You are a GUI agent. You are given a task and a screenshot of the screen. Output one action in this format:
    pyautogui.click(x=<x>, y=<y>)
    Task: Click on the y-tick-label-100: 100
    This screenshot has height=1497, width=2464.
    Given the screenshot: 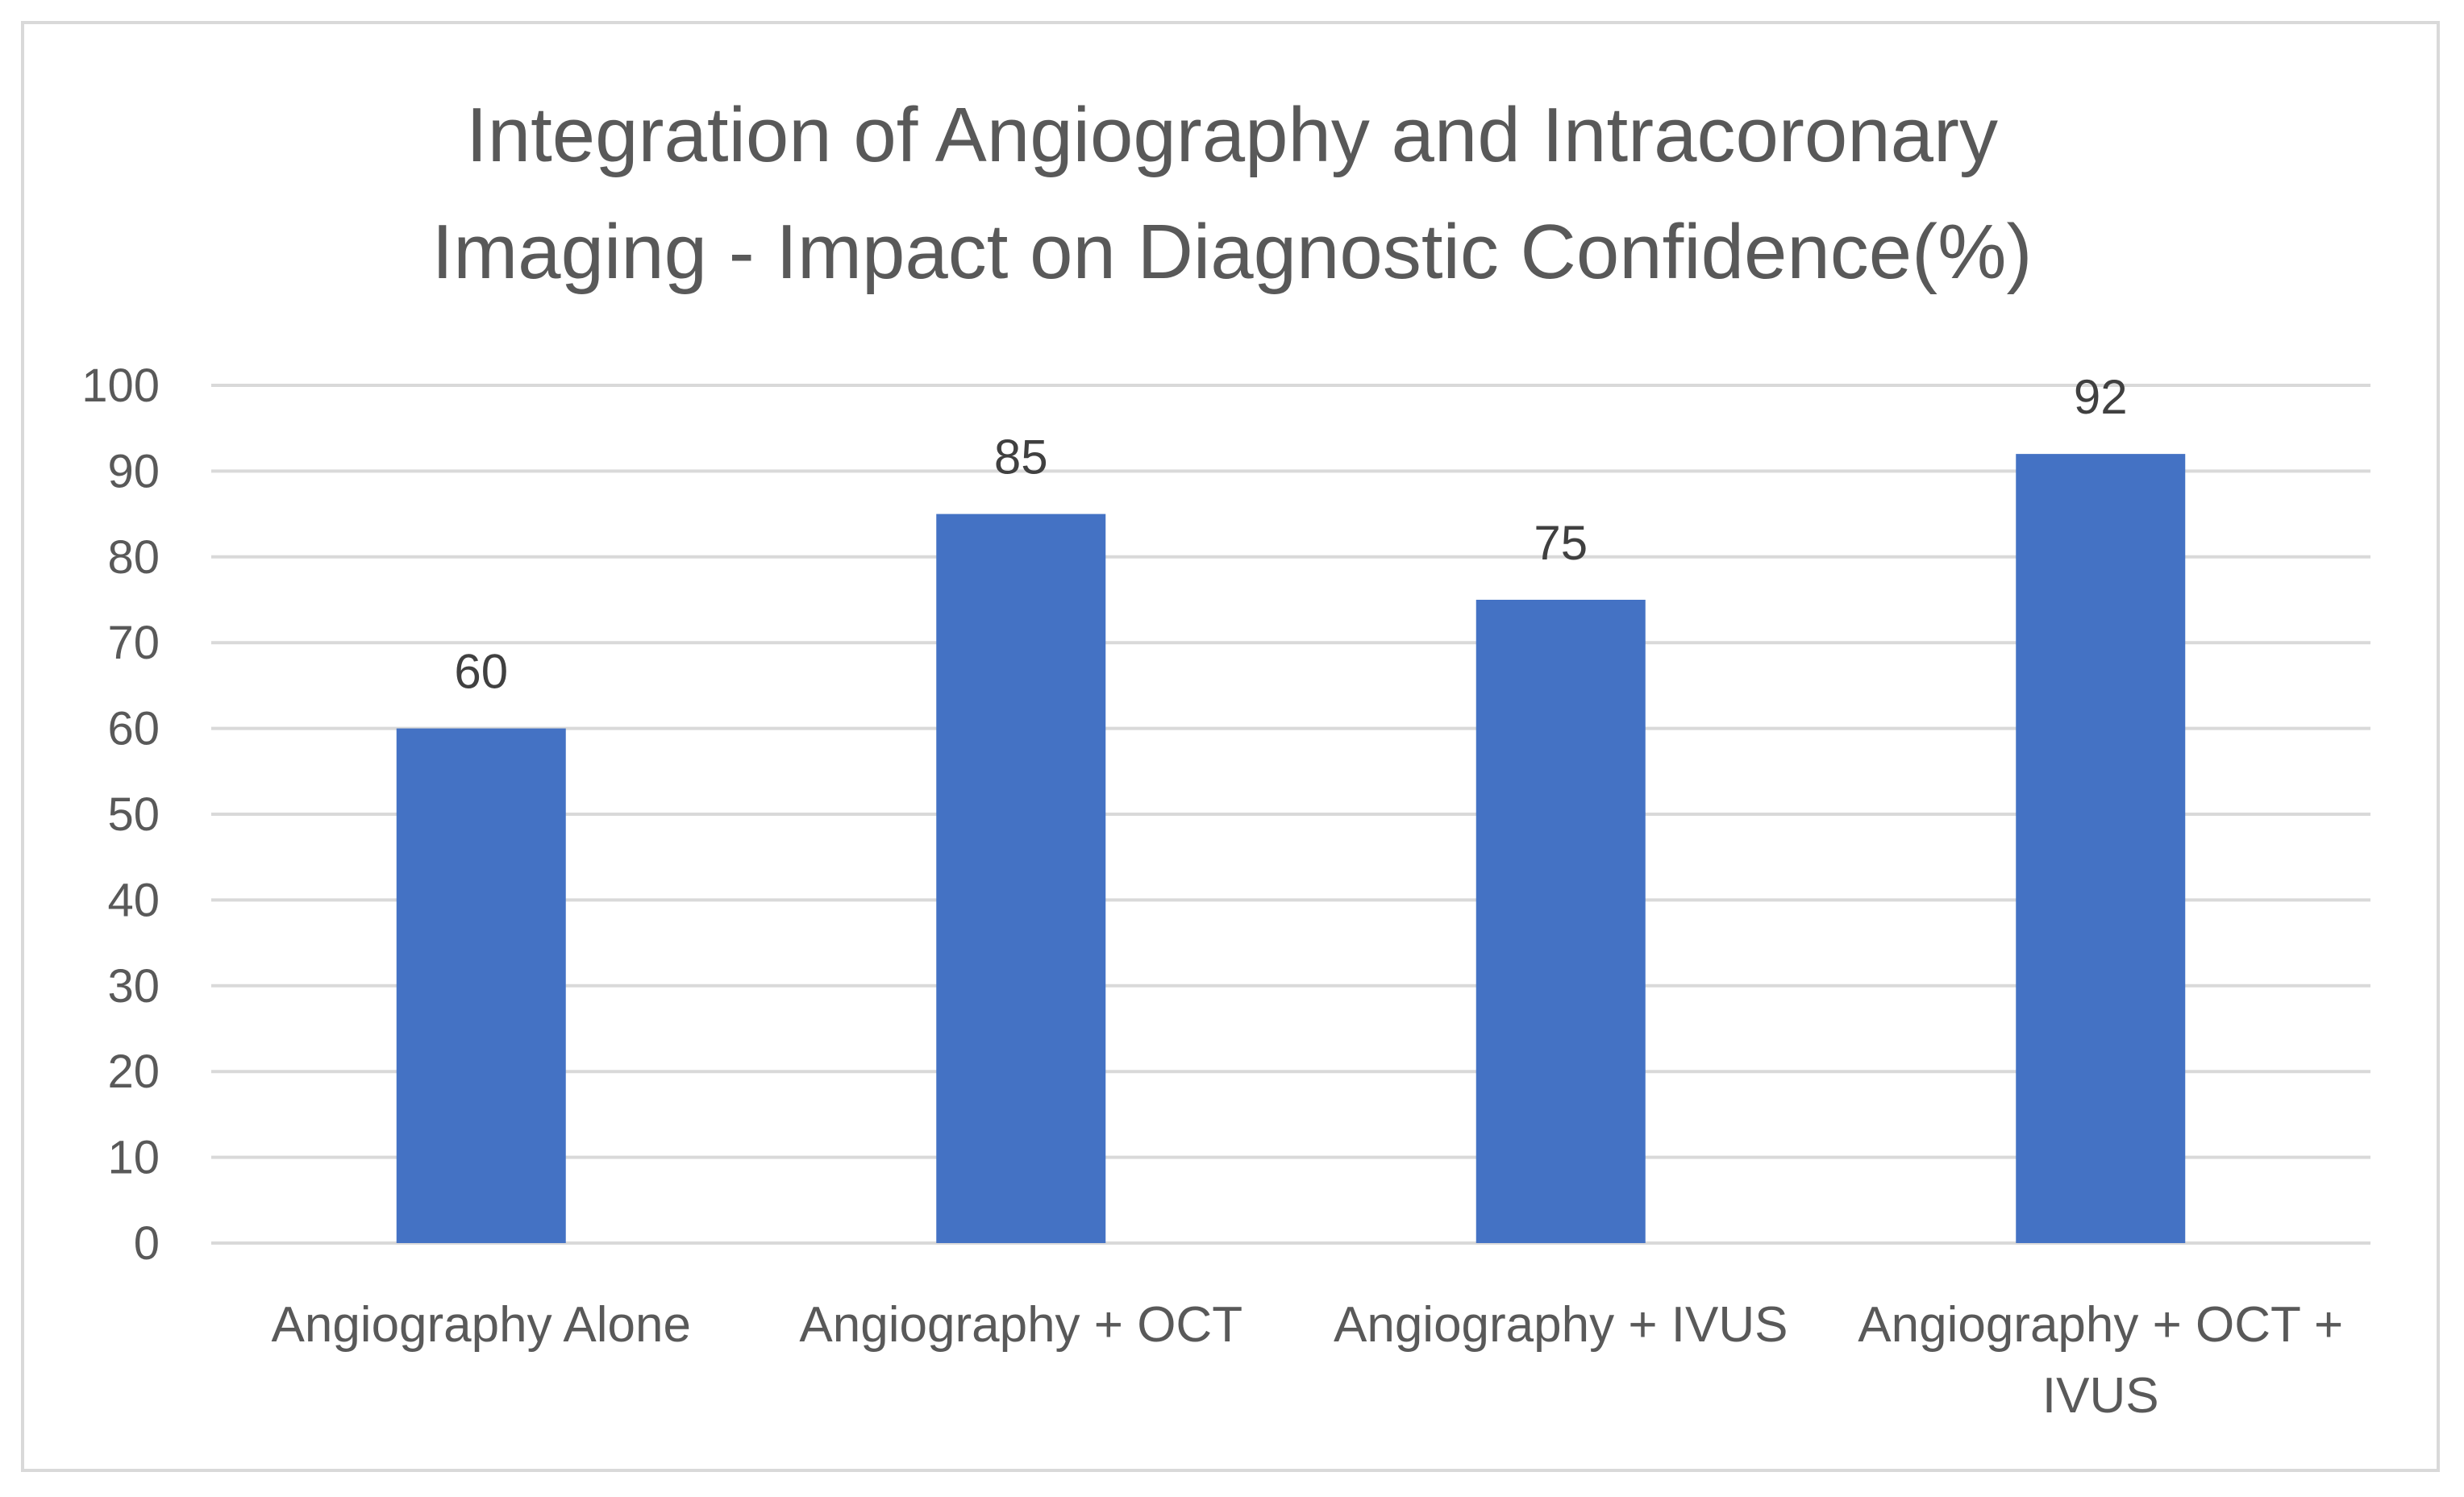 What is the action you would take?
    pyautogui.click(x=120, y=386)
    